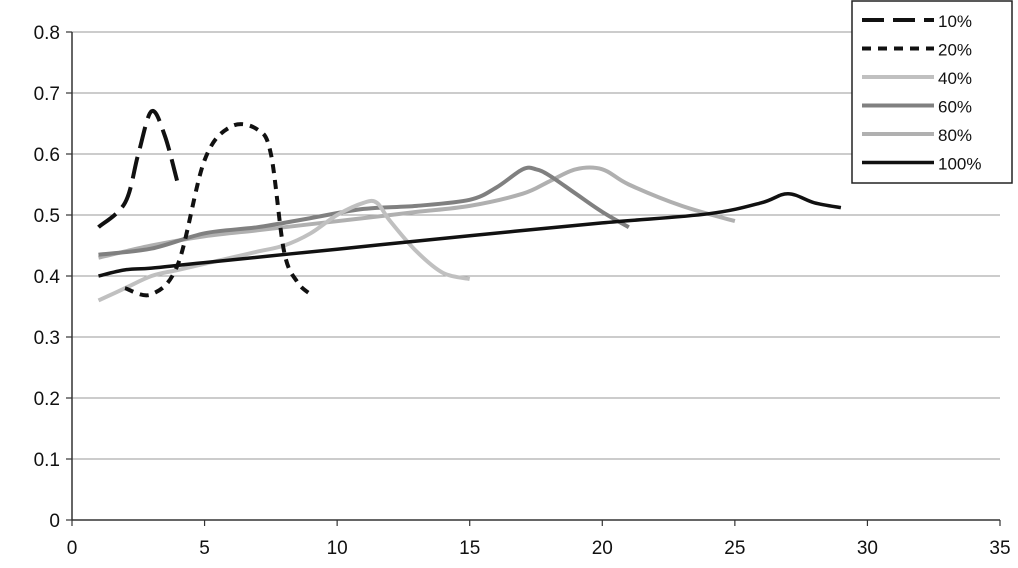 This screenshot has height=568, width=1018. What do you see at coordinates (959, 164) in the screenshot?
I see `legend-label: 100%` at bounding box center [959, 164].